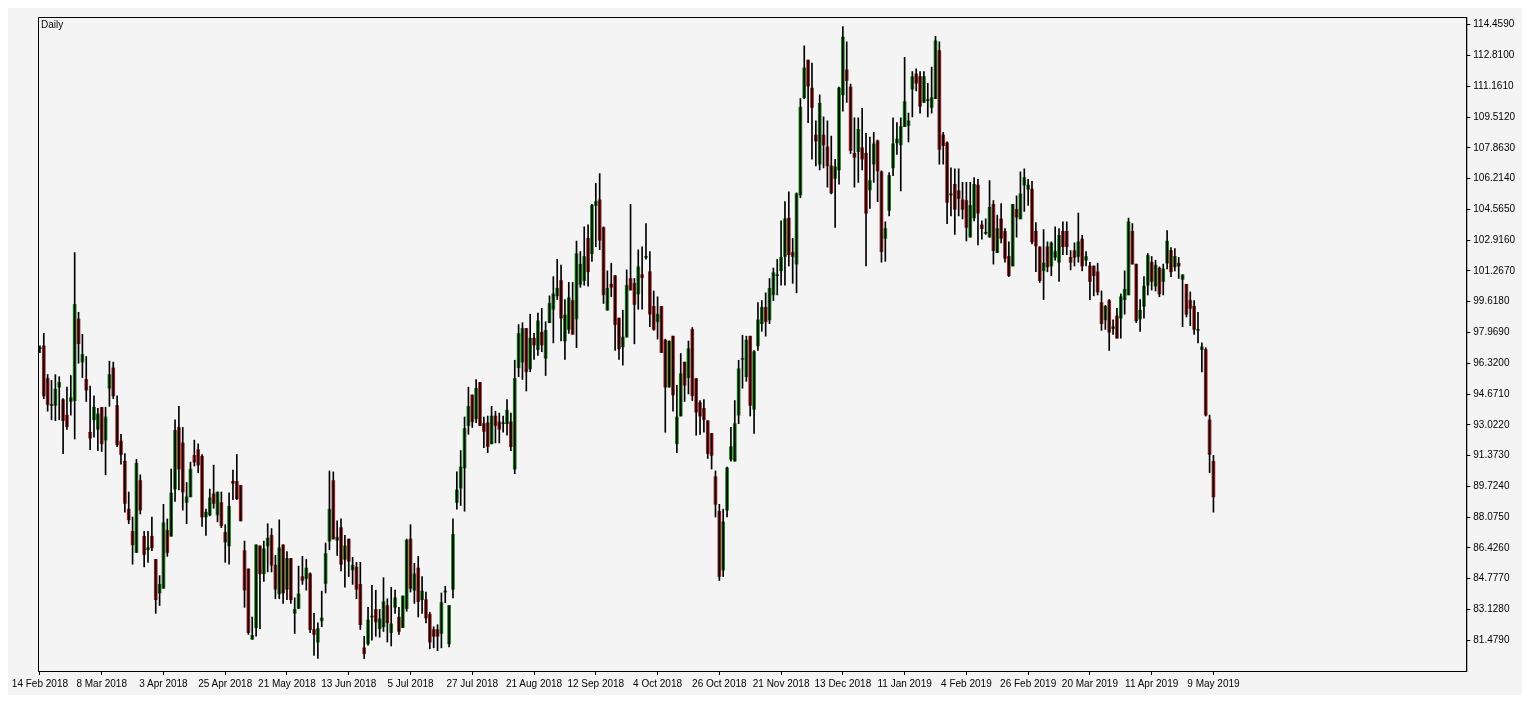 This screenshot has width=1530, height=703. Describe the element at coordinates (1491, 609) in the screenshot. I see `y-tick-label: 83.1280` at that location.